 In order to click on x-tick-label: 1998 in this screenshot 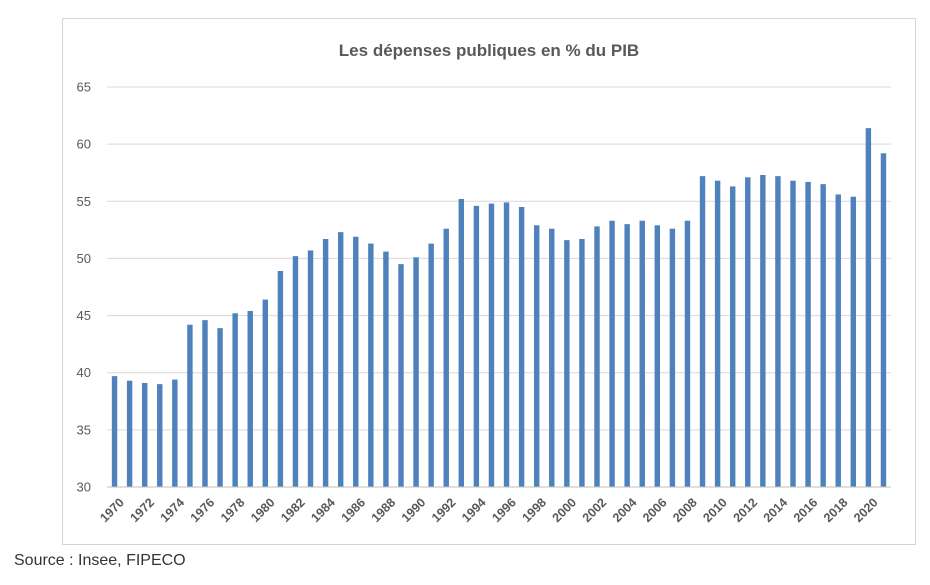, I will do `click(534, 510)`.